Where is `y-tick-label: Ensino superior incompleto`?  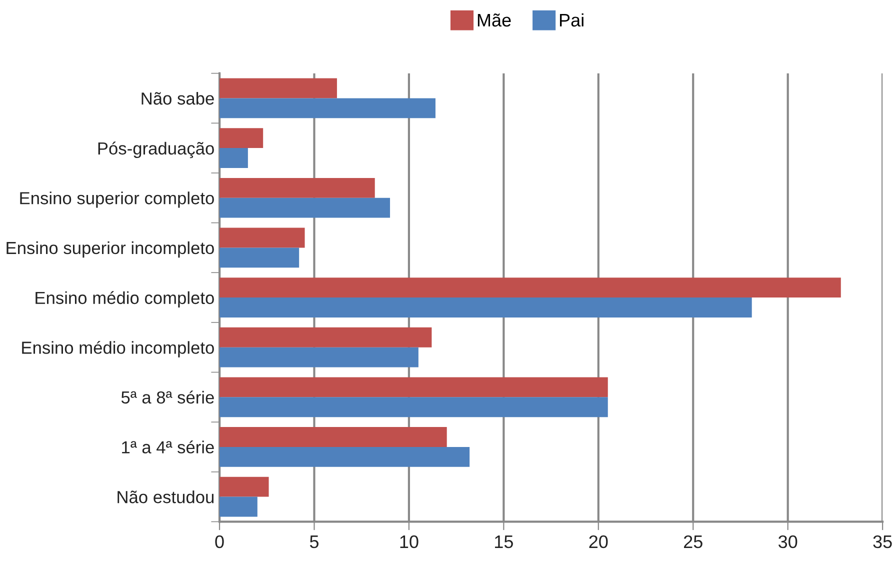
y-tick-label: Ensino superior incompleto is located at coordinates (110, 249).